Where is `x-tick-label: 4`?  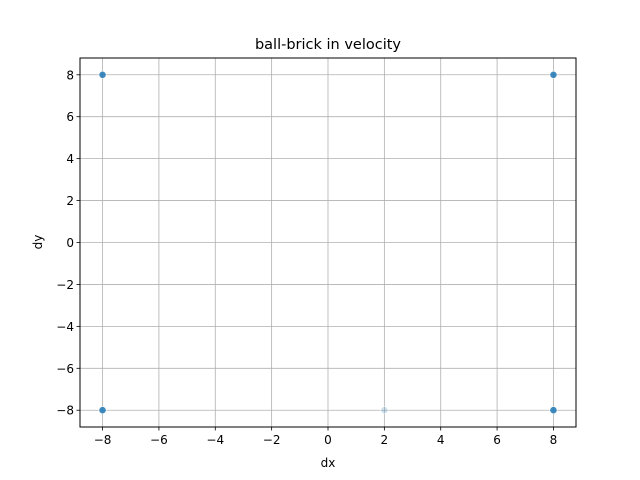
x-tick-label: 4 is located at coordinates (441, 440).